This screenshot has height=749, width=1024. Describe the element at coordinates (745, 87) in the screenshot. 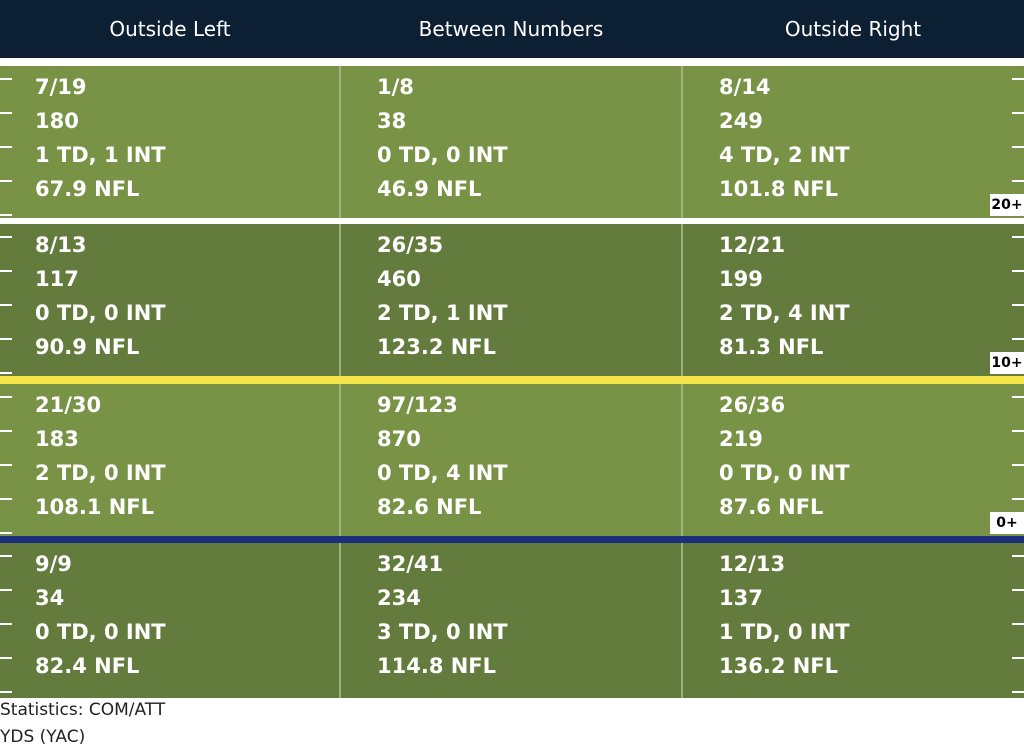

I see `stat-com-att: 8/14` at that location.